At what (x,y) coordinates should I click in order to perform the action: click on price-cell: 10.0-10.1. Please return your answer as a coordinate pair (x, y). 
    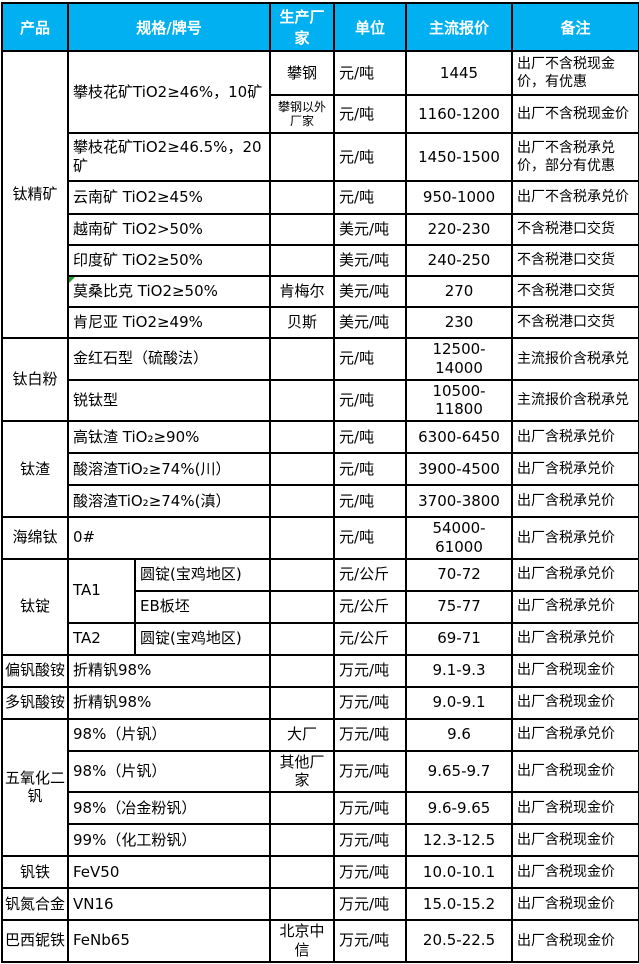
    Looking at the image, I should click on (459, 872).